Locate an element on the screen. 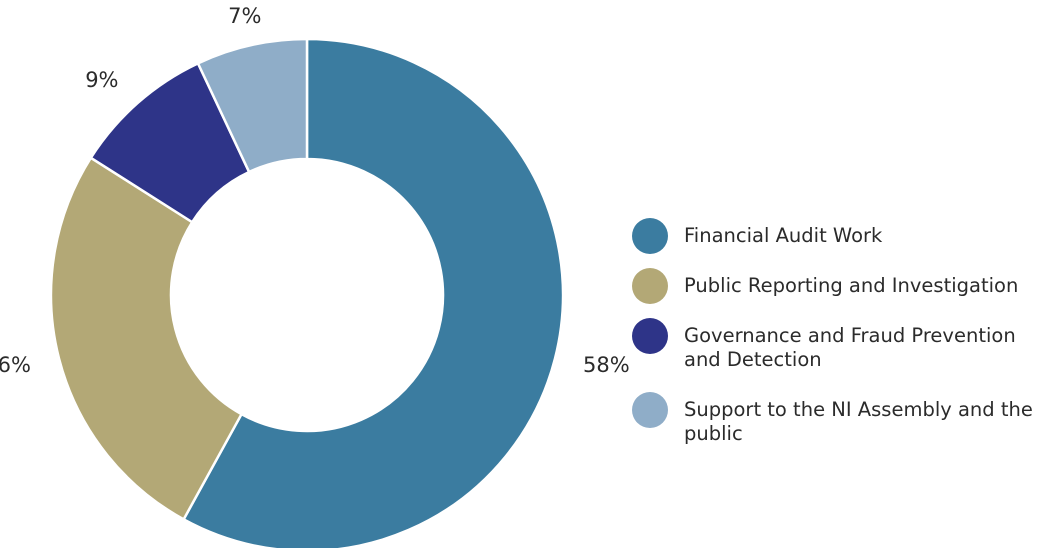 This screenshot has width=1043, height=548. legend-item-financial-audit: Financial Audit Work is located at coordinates (837, 235).